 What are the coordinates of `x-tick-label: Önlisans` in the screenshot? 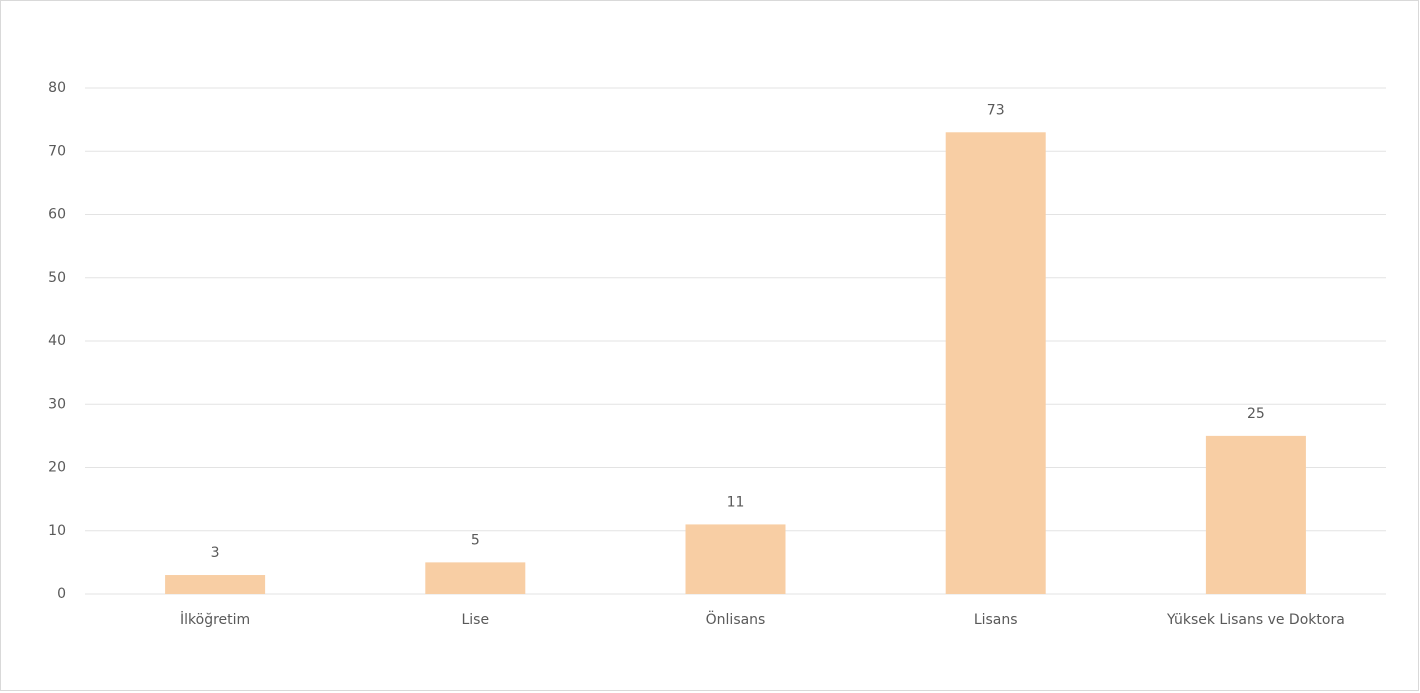 It's located at (736, 619).